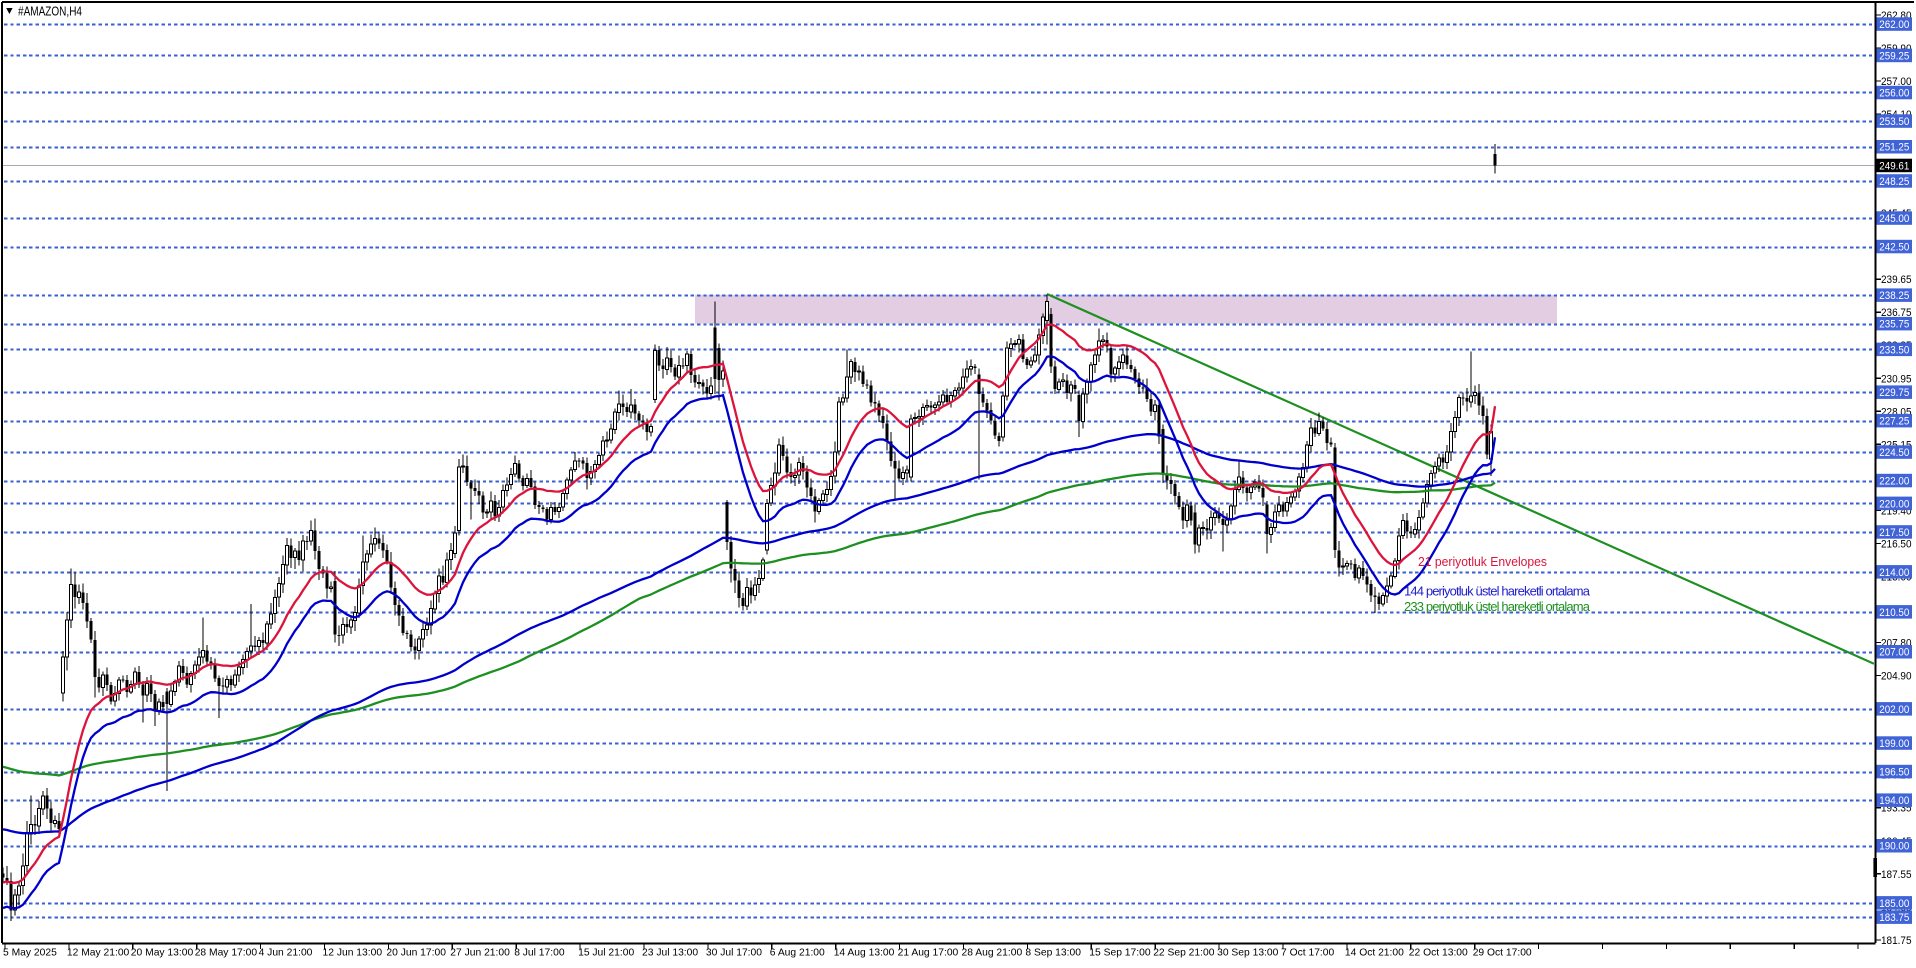 The width and height of the screenshot is (1916, 968). Describe the element at coordinates (1894, 122) in the screenshot. I see `svg-text: 253.50` at that location.